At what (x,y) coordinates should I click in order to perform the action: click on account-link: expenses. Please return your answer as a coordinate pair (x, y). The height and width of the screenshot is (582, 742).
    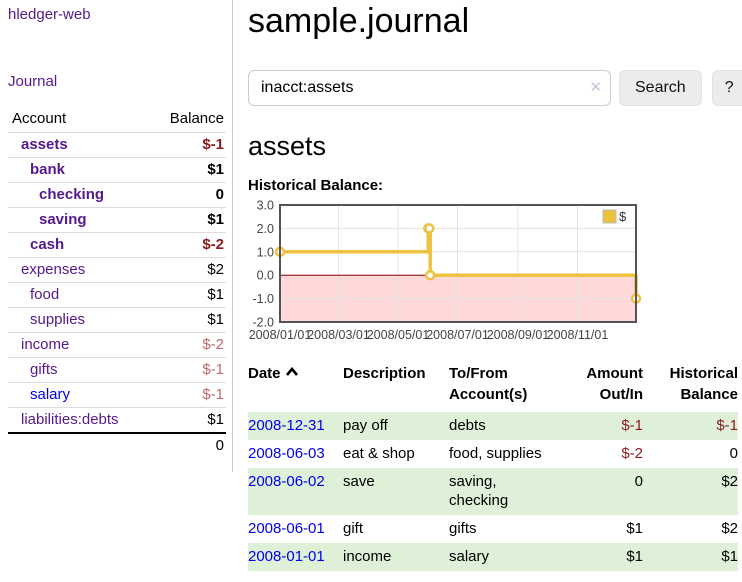
    Looking at the image, I should click on (53, 269).